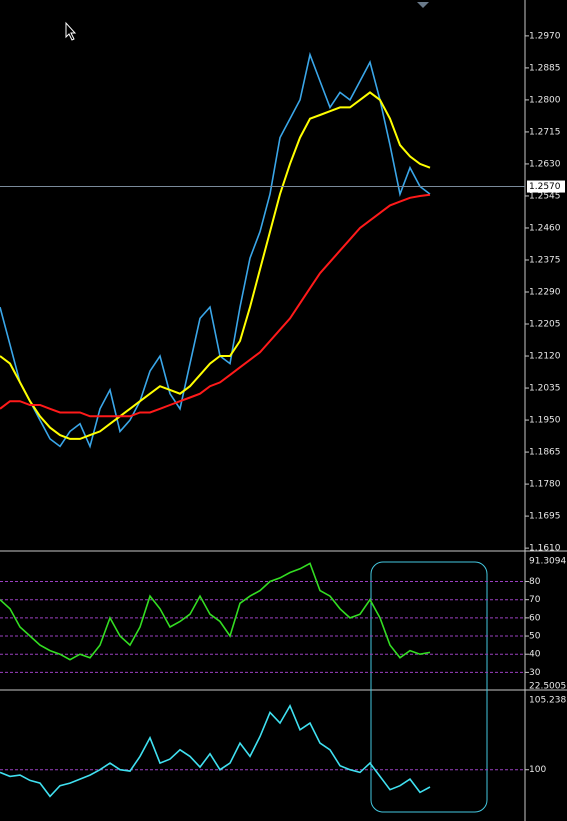 This screenshot has height=821, width=567. I want to click on y-tick-label: 40, so click(535, 655).